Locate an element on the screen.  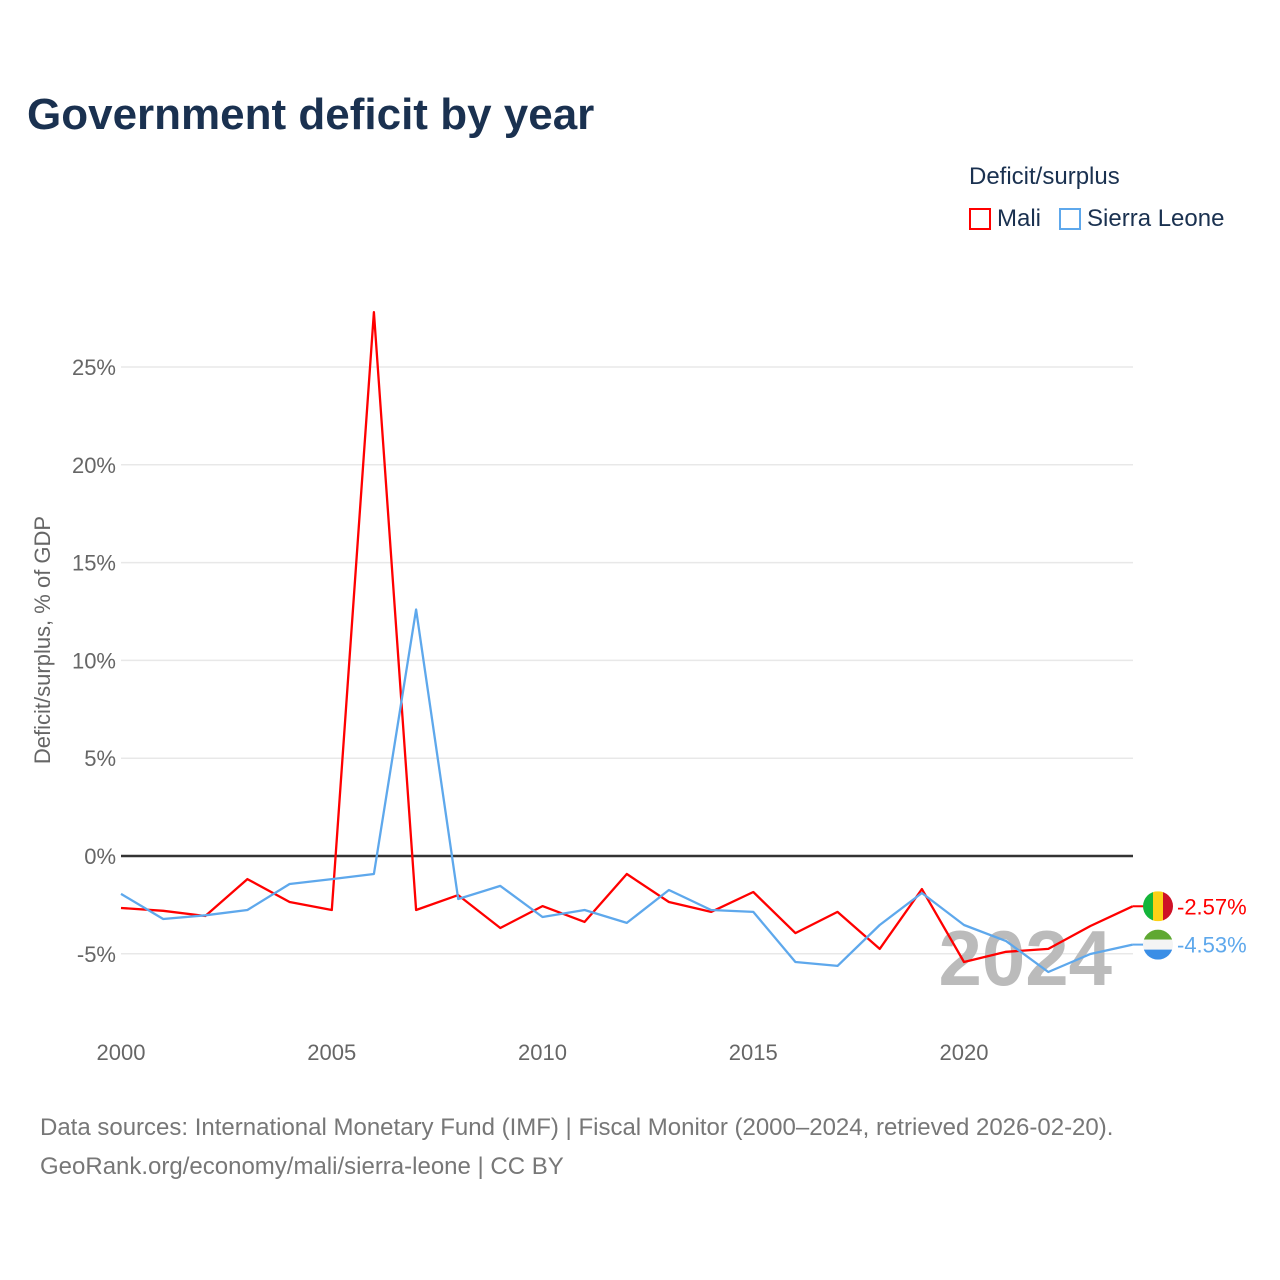
y-tick-label: 10% is located at coordinates (94, 660).